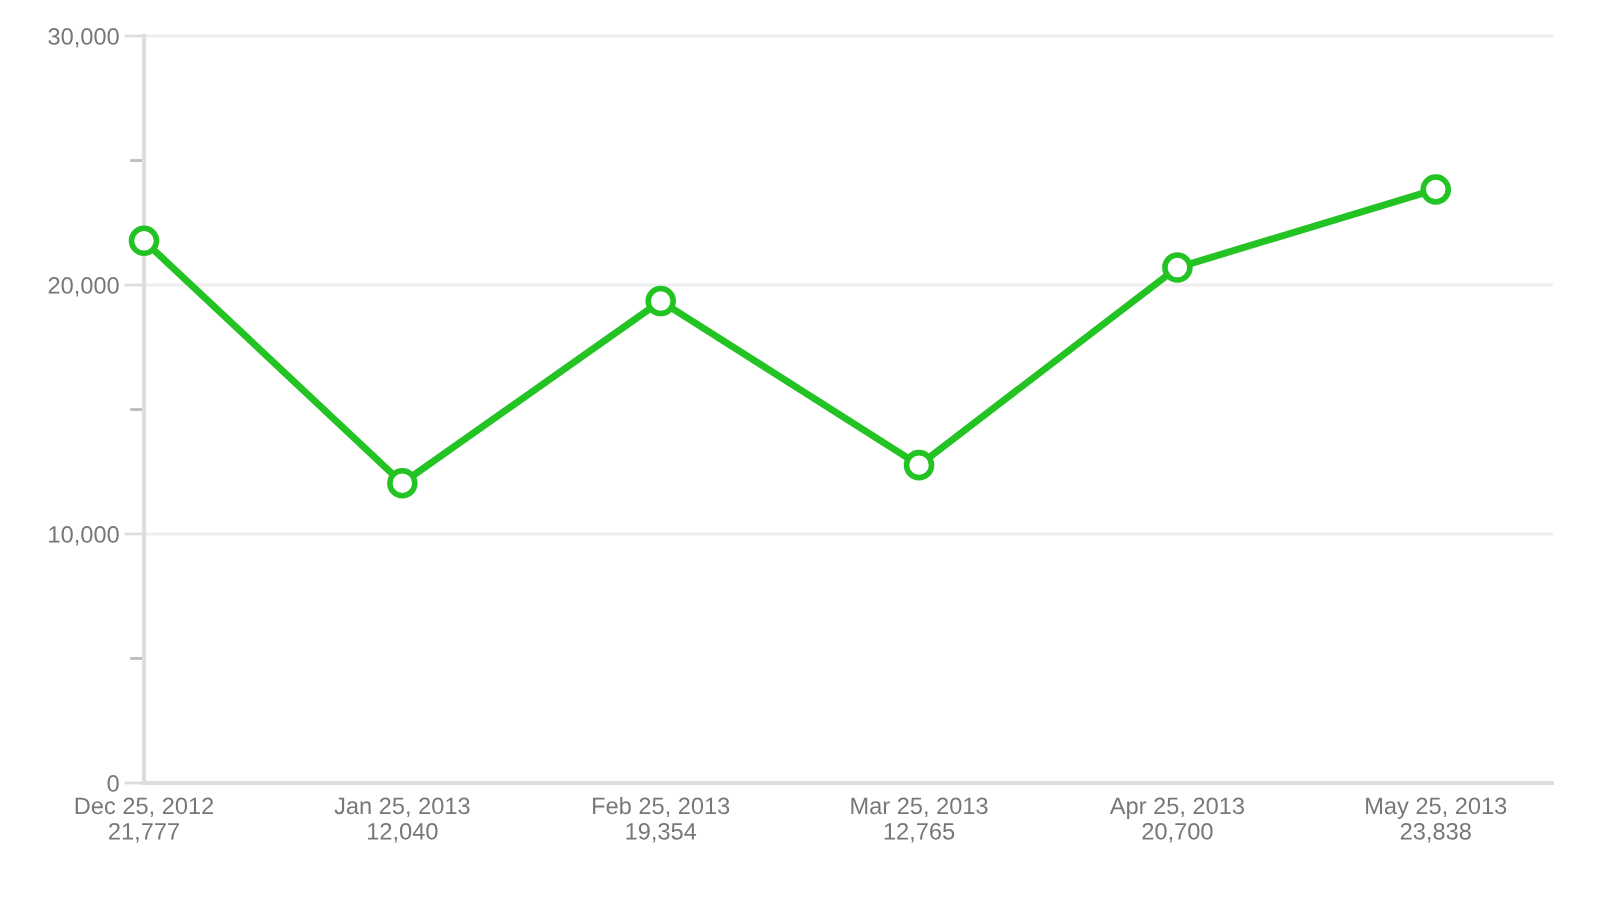 This screenshot has width=1600, height=900. Describe the element at coordinates (661, 807) in the screenshot. I see `x-tick-label: Feb 25, 2013` at that location.